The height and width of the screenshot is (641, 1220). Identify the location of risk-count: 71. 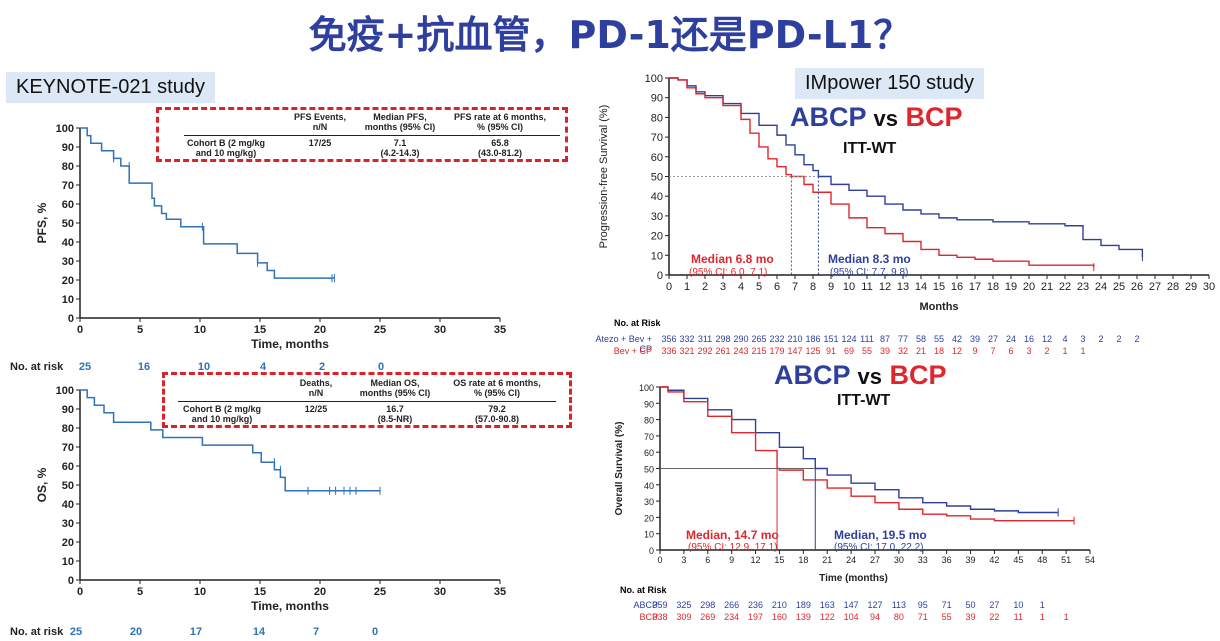
(922, 617).